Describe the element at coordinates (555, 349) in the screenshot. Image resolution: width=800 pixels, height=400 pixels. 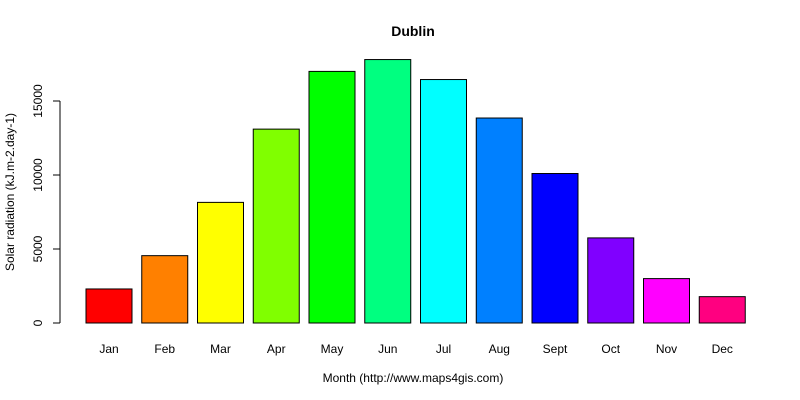
I see `x-tick-label: Sept` at that location.